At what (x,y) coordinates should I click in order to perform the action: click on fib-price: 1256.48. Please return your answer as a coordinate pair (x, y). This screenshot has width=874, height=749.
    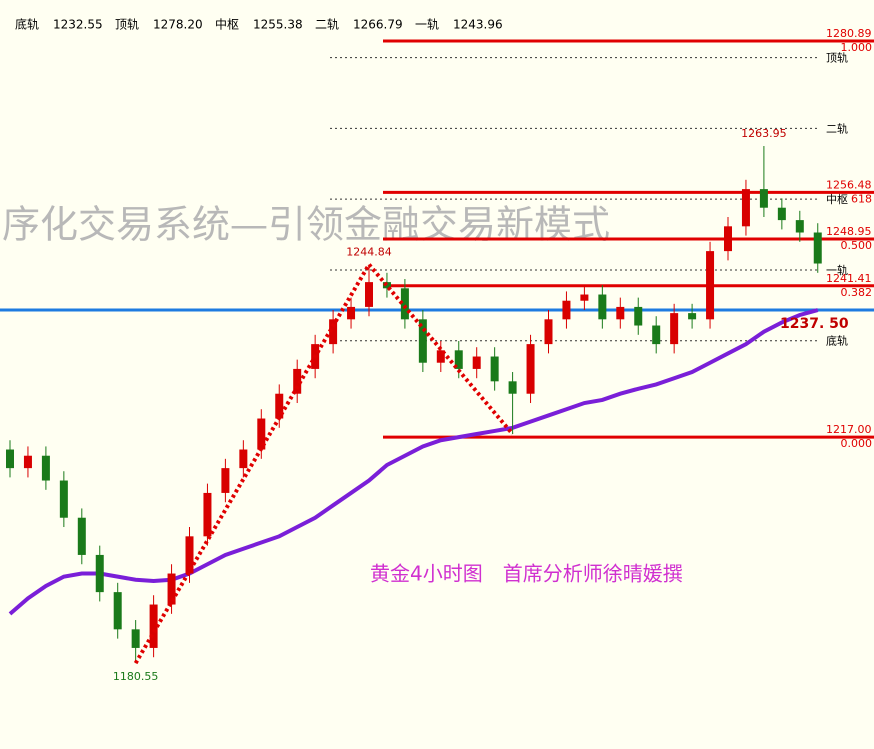
    Looking at the image, I should click on (849, 184).